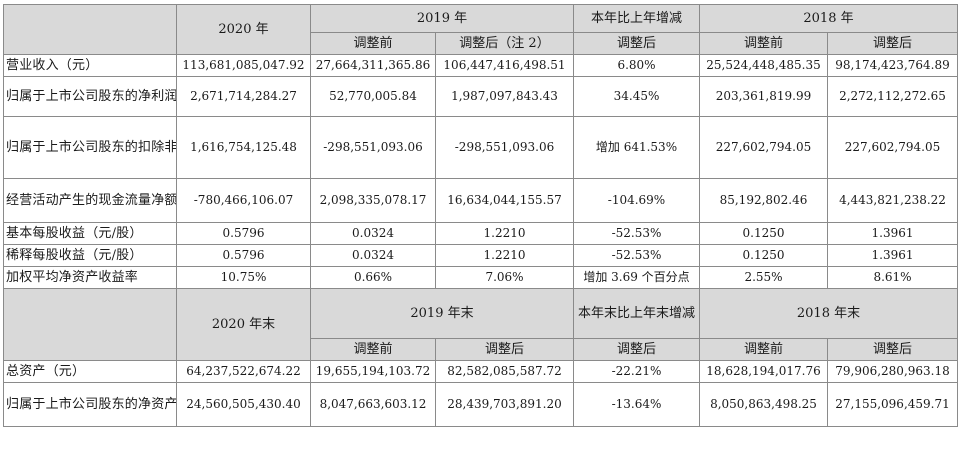 This screenshot has height=460, width=960. I want to click on header-change-end: 本年末比上年末增减, so click(636, 313).